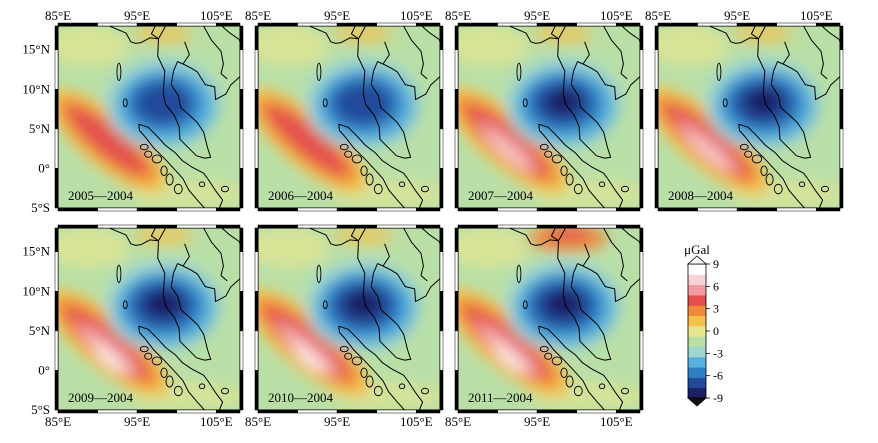 The image size is (878, 443). Describe the element at coordinates (500, 397) in the screenshot. I see `panel-label: 2011—2004` at that location.